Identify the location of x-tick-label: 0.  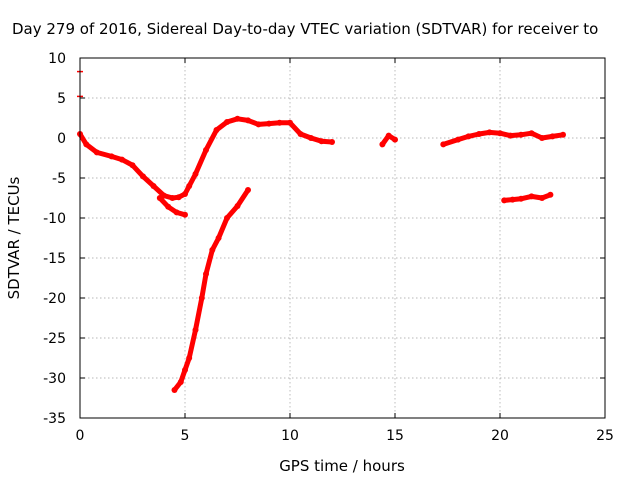
(80, 436).